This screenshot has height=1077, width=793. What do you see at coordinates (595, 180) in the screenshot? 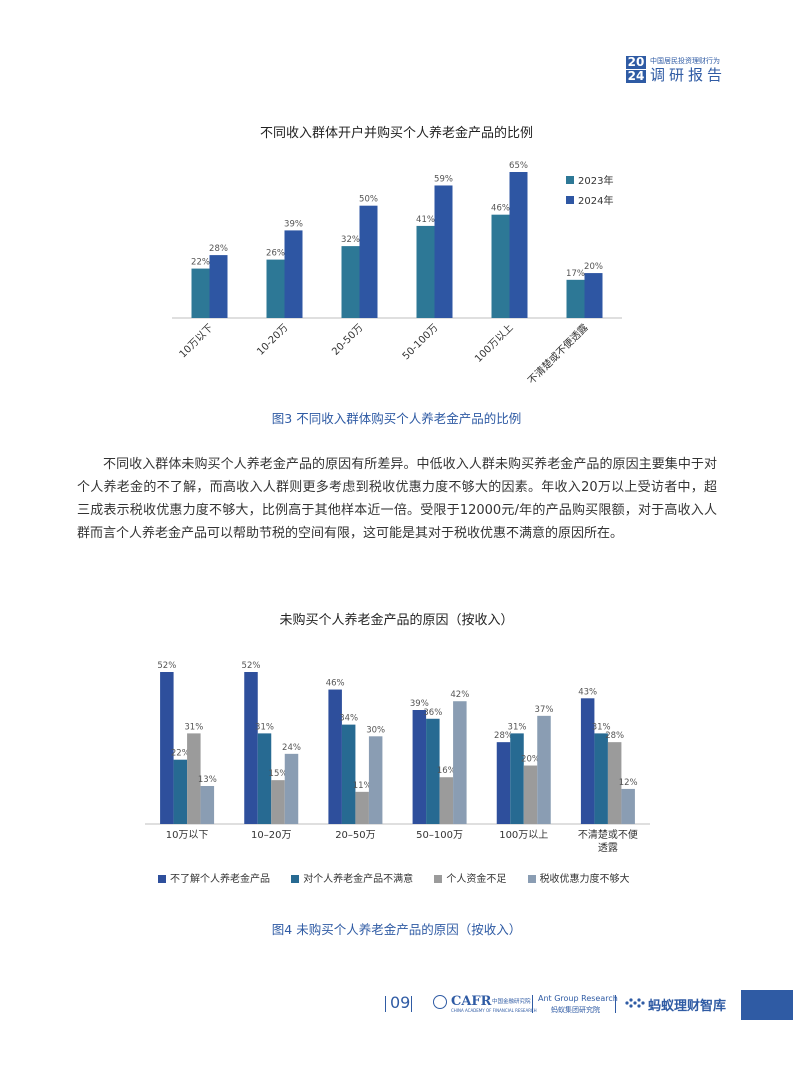
I see `legend-label: 2023年` at bounding box center [595, 180].